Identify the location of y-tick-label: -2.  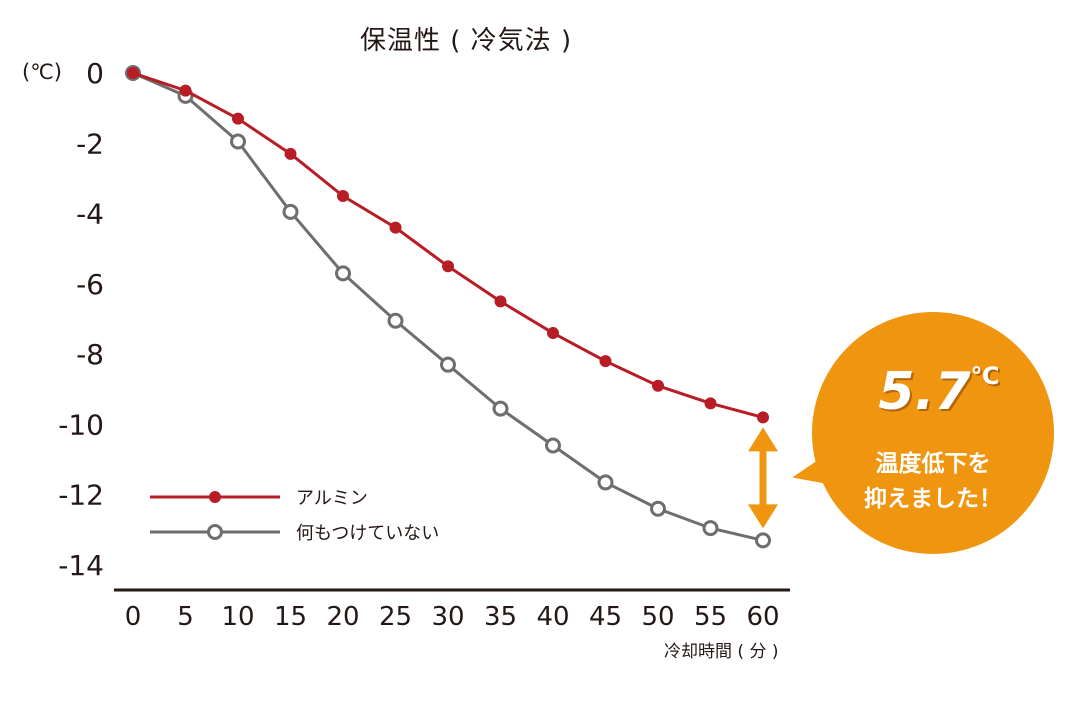
(90, 143).